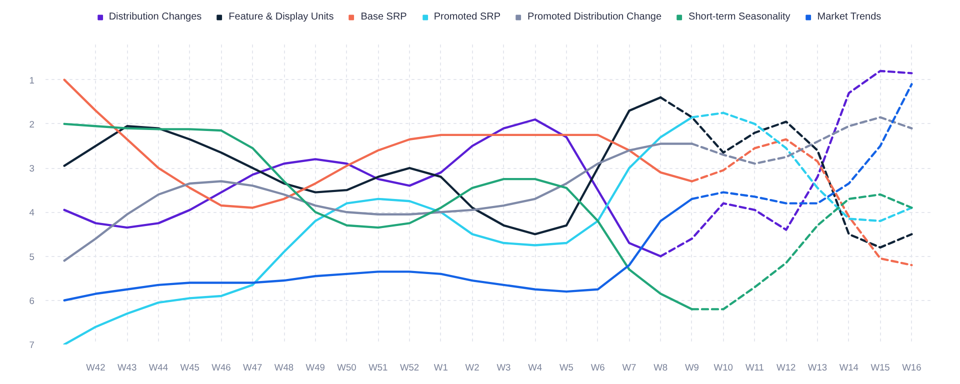 The height and width of the screenshot is (384, 960). I want to click on y-tick-label: 6, so click(32, 301).